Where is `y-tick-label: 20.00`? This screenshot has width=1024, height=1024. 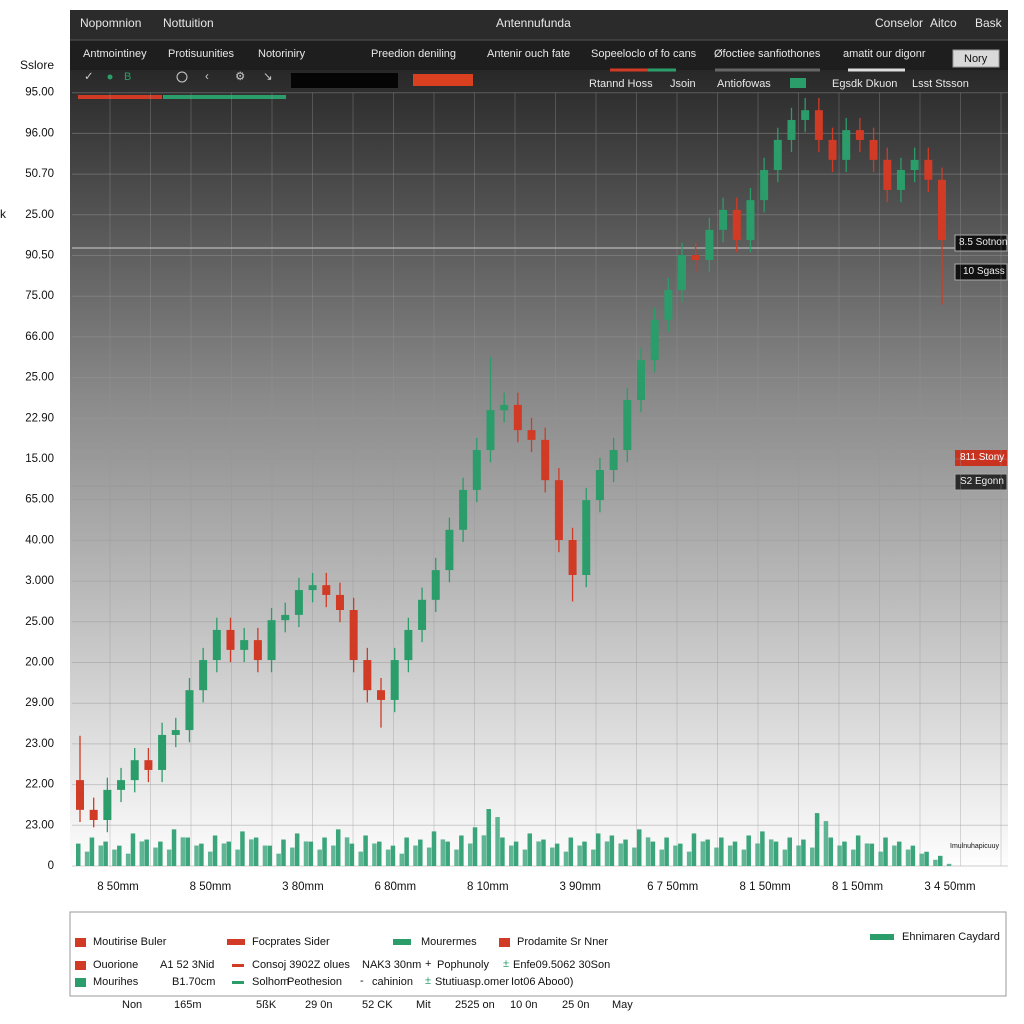
y-tick-label: 20.00 is located at coordinates (39, 663).